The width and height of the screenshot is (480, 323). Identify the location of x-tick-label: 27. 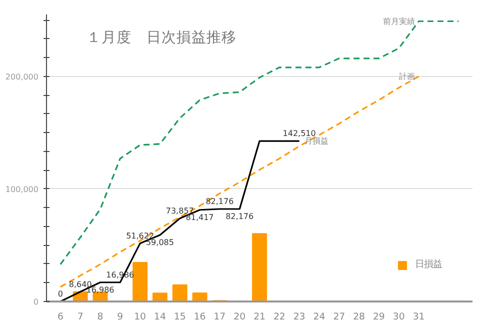
(339, 317).